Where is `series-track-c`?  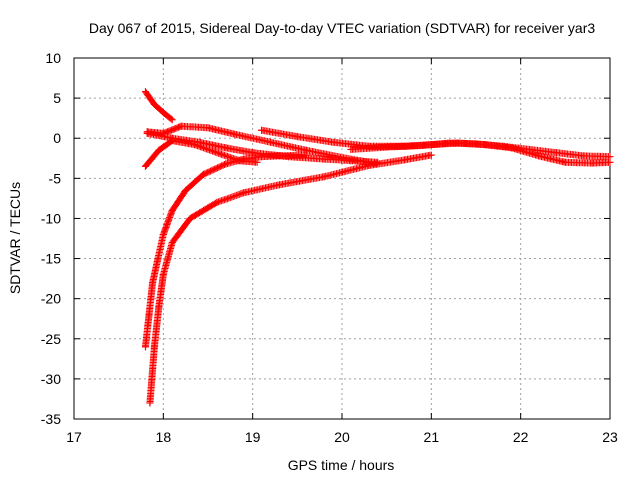
series-track-c is located at coordinates (262, 147).